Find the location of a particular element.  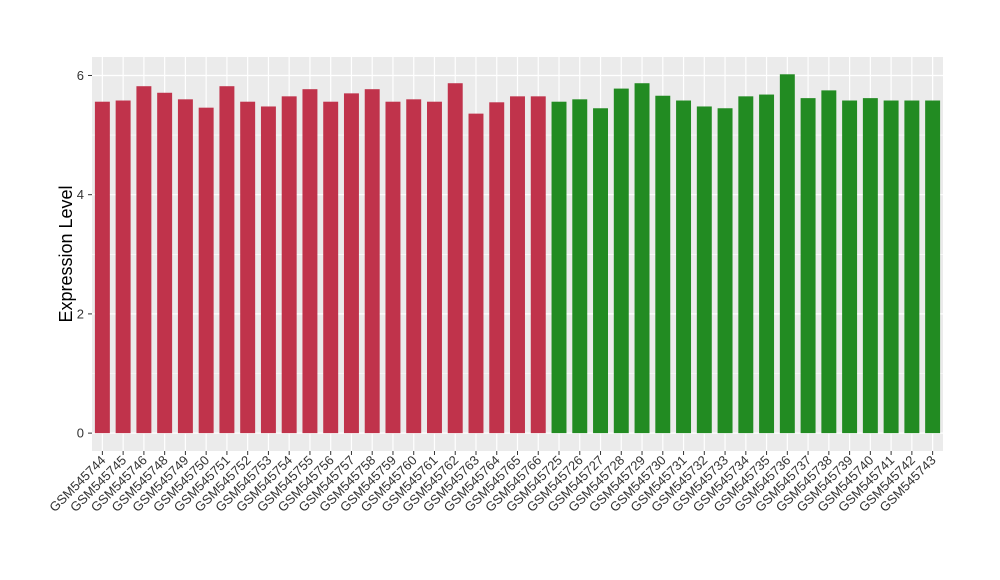

y-tick-label: 6 is located at coordinates (80, 75).